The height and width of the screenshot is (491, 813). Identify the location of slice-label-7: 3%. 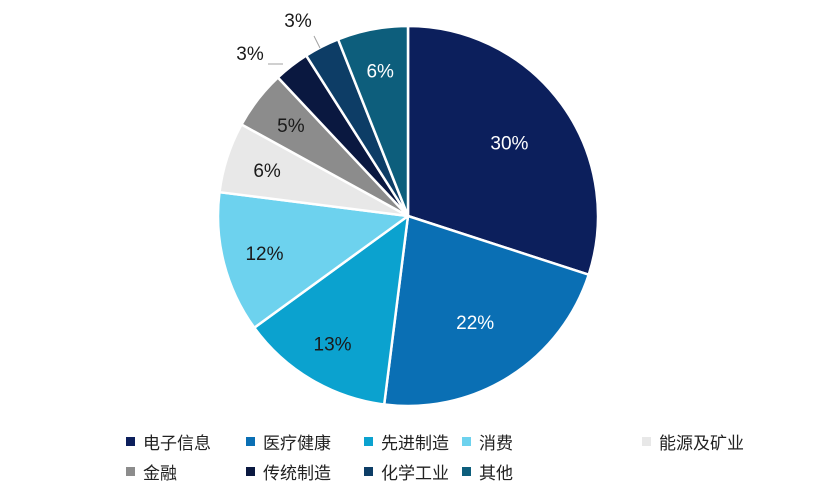
(250, 54).